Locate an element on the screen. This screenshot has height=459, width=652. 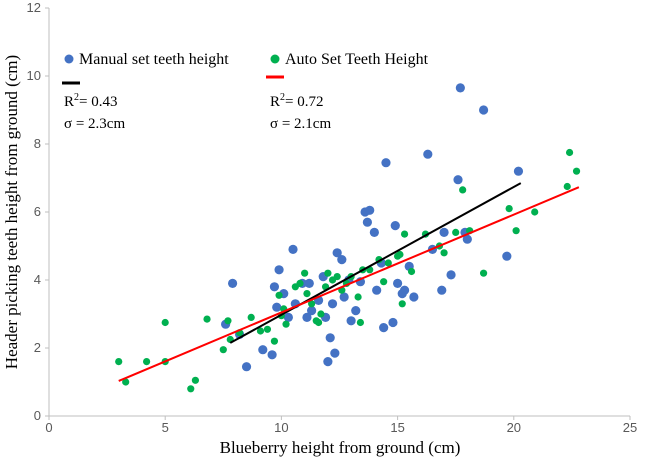
x-axis-title: Blueberry height from ground (cm) is located at coordinates (340, 447).